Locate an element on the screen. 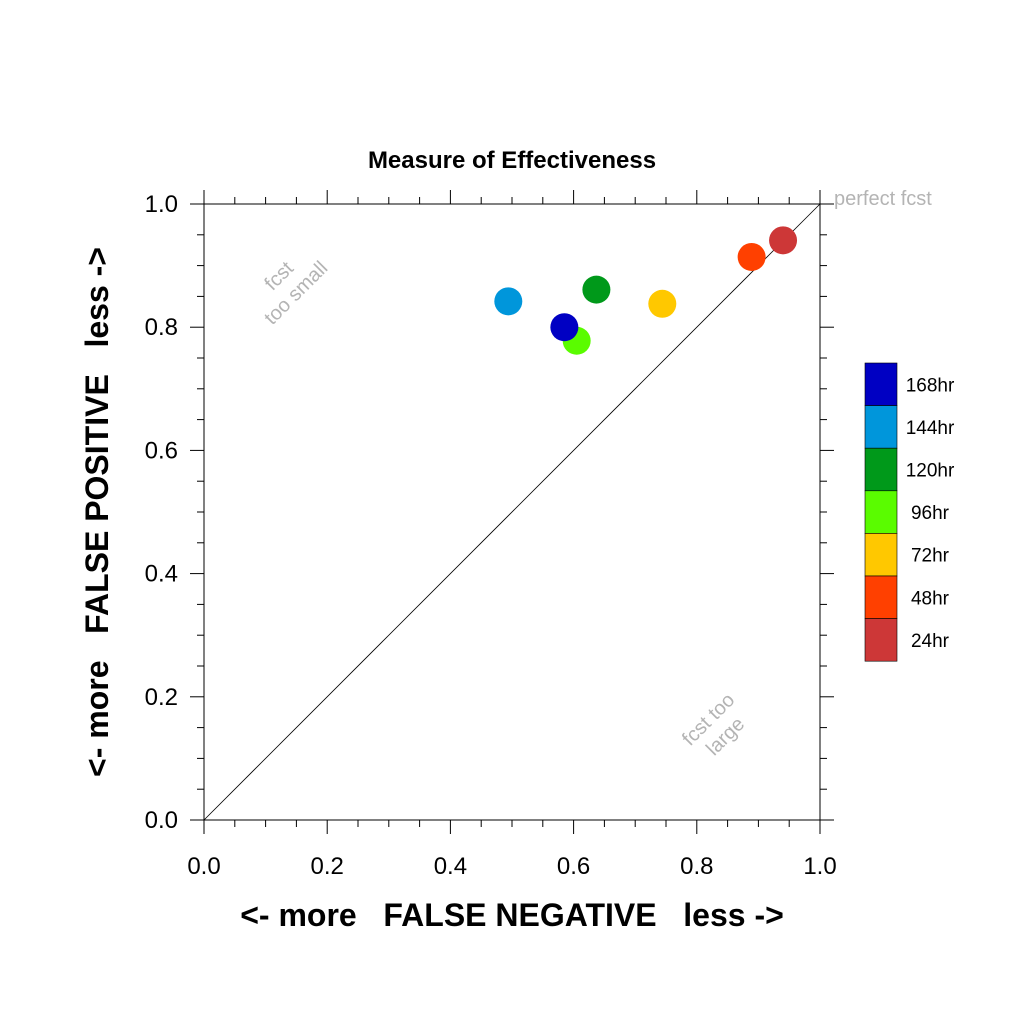 This screenshot has width=1024, height=1024. legend-swatch-48hr is located at coordinates (881, 597).